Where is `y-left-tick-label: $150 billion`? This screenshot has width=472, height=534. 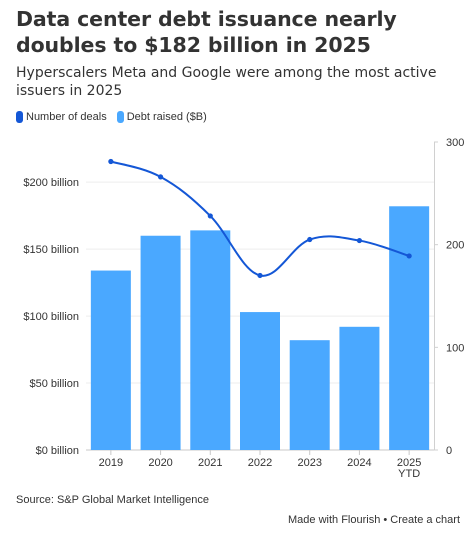
y-left-tick-label: $150 billion is located at coordinates (51, 250).